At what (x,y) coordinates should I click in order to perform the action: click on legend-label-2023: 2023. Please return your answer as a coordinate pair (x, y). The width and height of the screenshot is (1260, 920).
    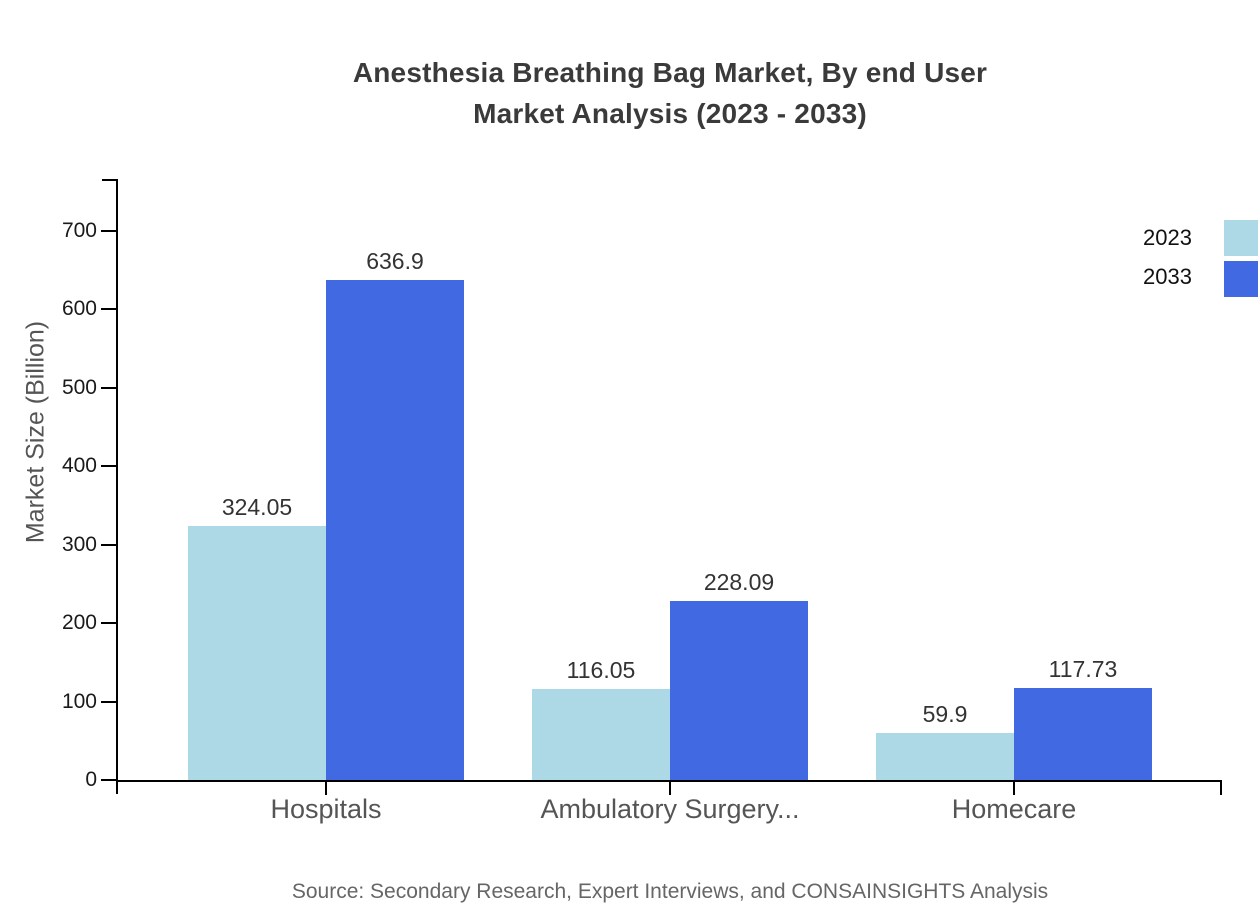
    Looking at the image, I should click on (1167, 237).